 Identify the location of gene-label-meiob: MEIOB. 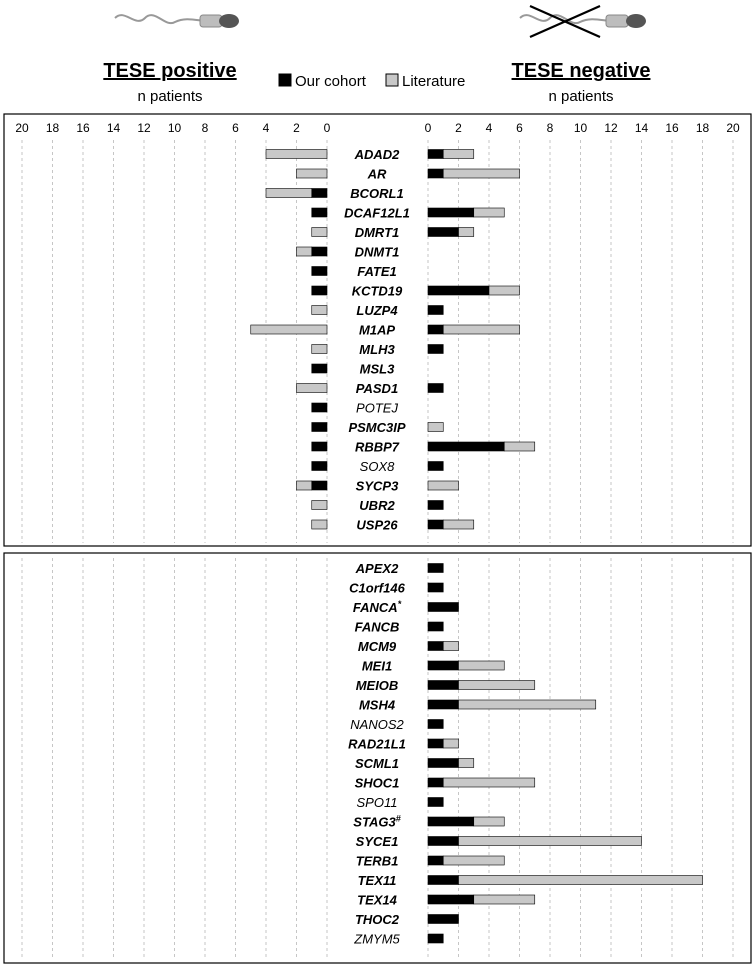
(377, 685).